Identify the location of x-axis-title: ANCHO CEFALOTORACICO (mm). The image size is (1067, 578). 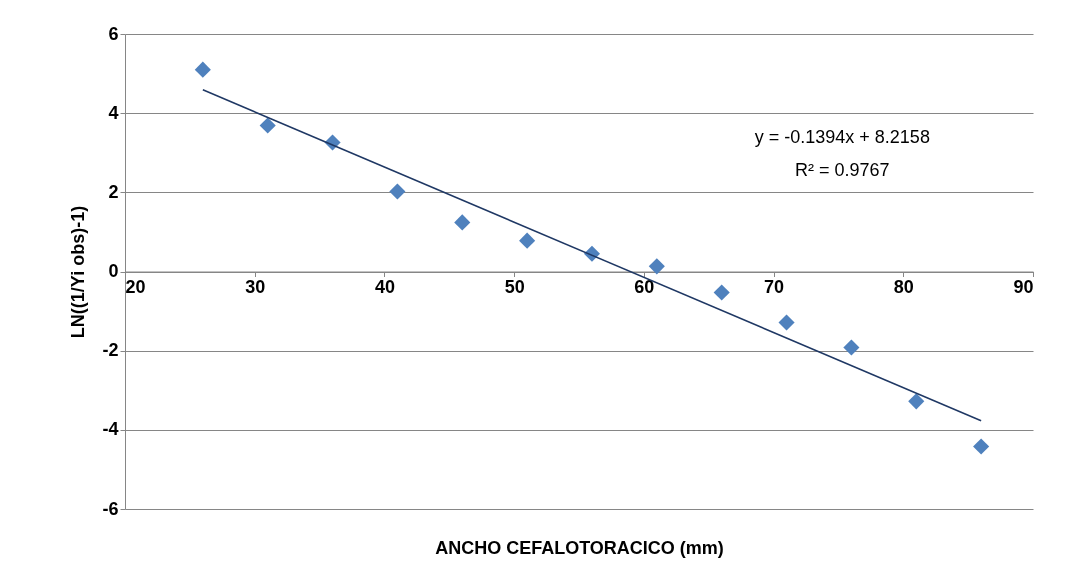
(579, 547).